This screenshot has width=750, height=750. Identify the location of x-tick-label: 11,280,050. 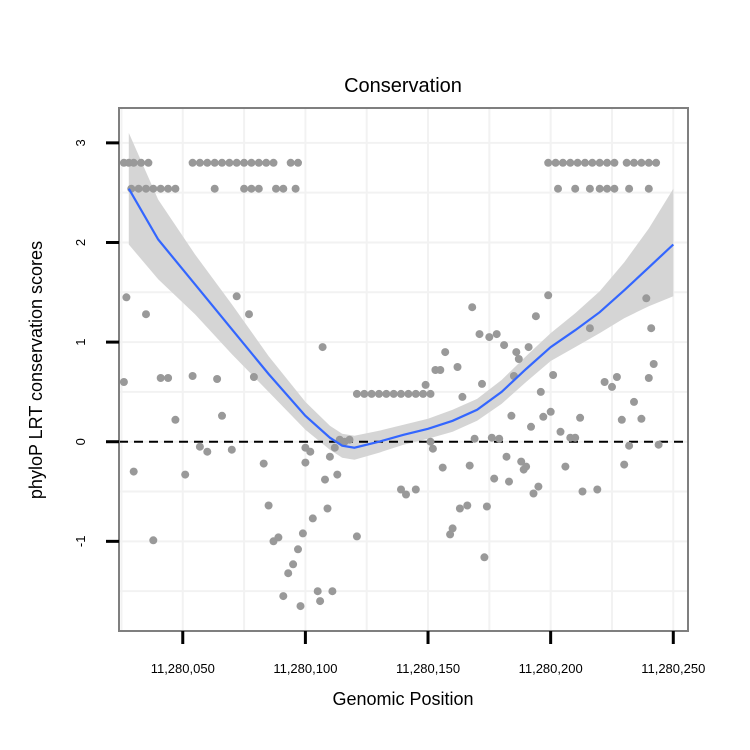
(183, 668).